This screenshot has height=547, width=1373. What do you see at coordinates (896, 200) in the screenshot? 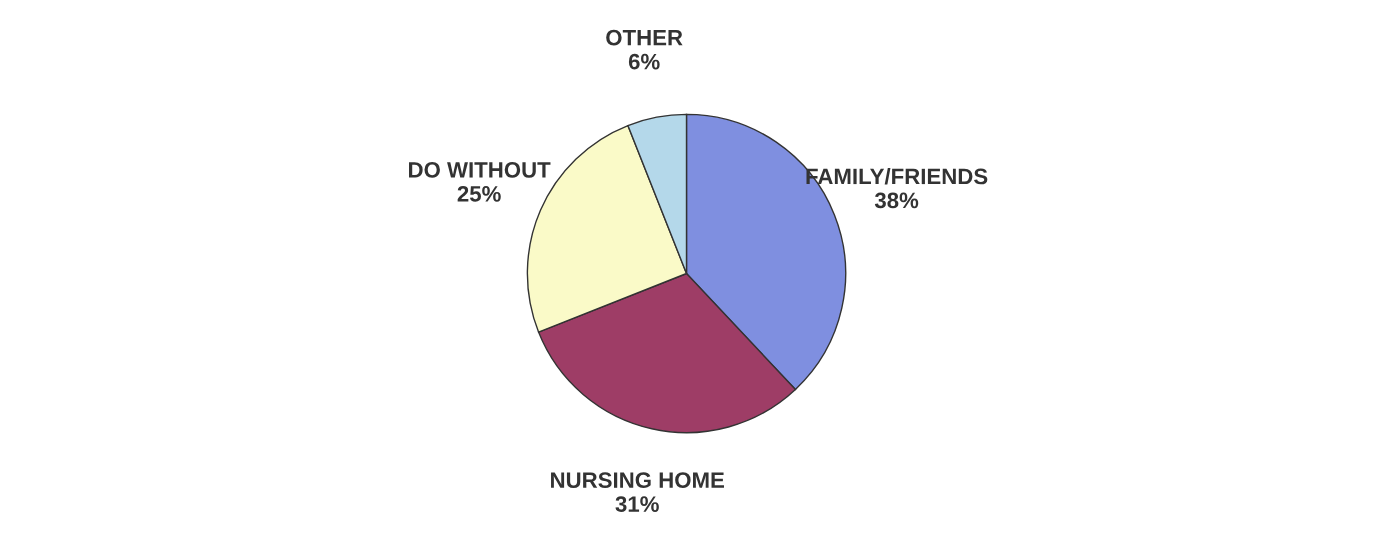
I see `data-label: 38%` at bounding box center [896, 200].